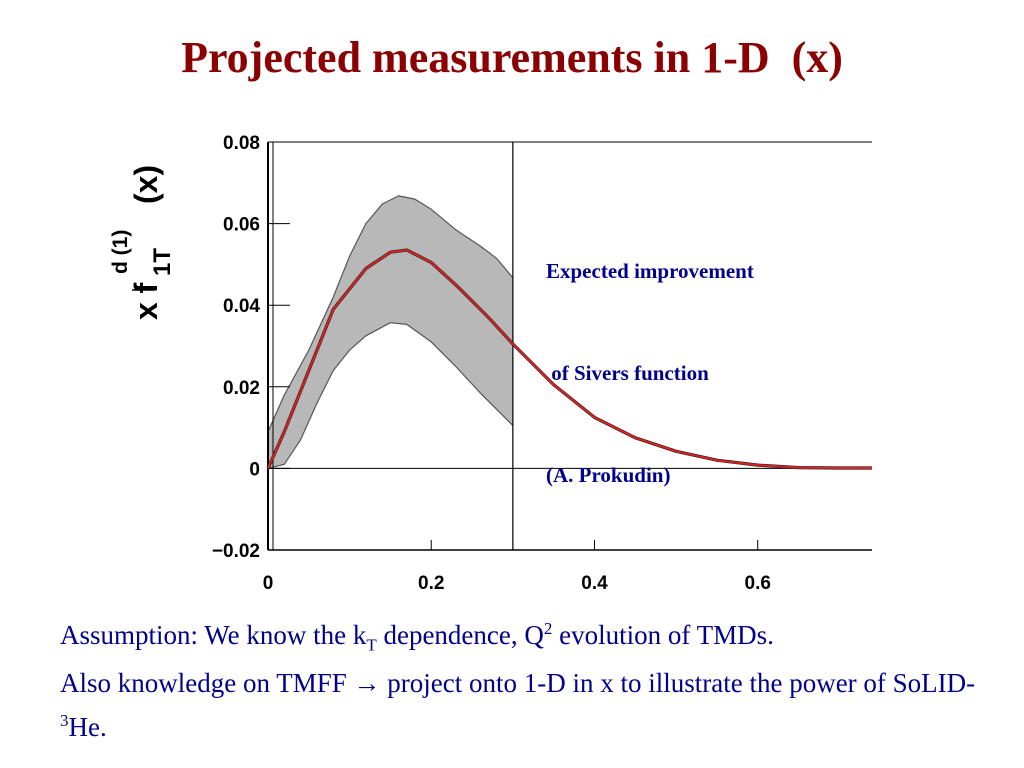  Describe the element at coordinates (162, 262) in the screenshot. I see `y-label-sub: 1T` at that location.